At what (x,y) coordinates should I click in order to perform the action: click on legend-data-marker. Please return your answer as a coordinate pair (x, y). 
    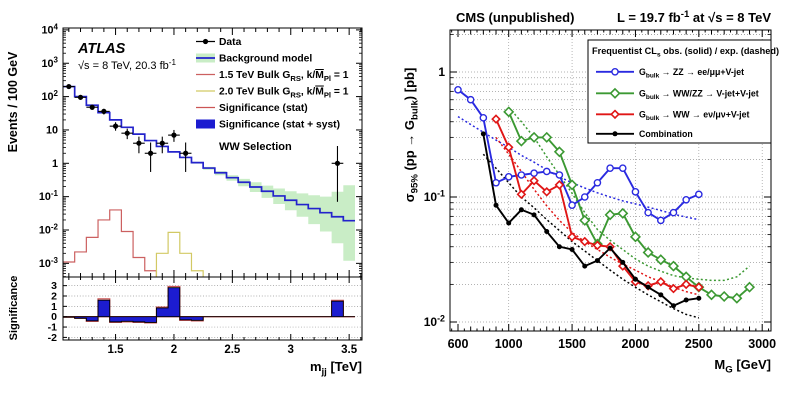
    Looking at the image, I should click on (205, 41).